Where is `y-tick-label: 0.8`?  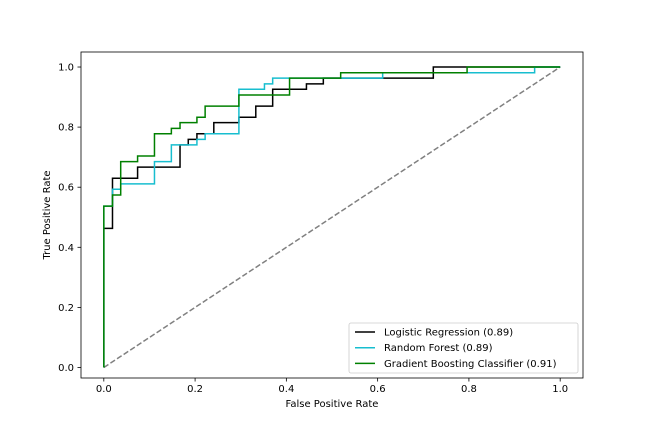 y-tick-label: 0.8 is located at coordinates (66, 128).